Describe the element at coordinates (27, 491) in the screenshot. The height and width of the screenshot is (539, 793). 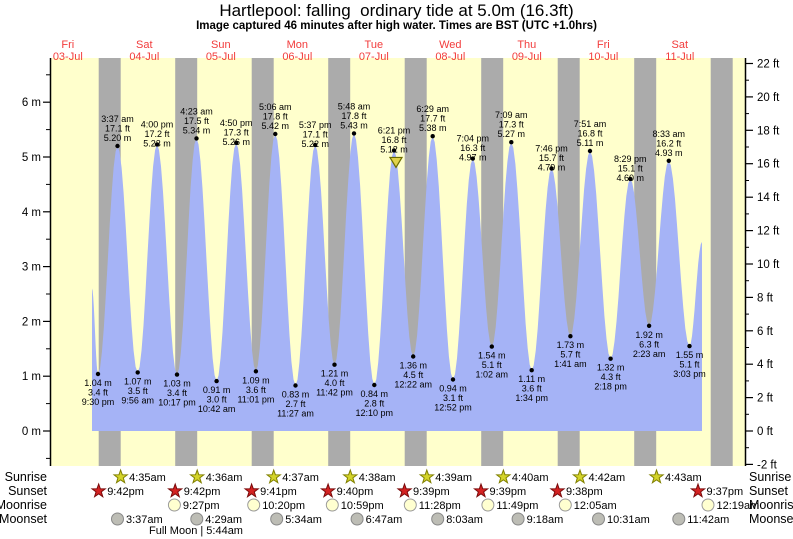
I see `row-label-left-sunset: Sunset` at that location.